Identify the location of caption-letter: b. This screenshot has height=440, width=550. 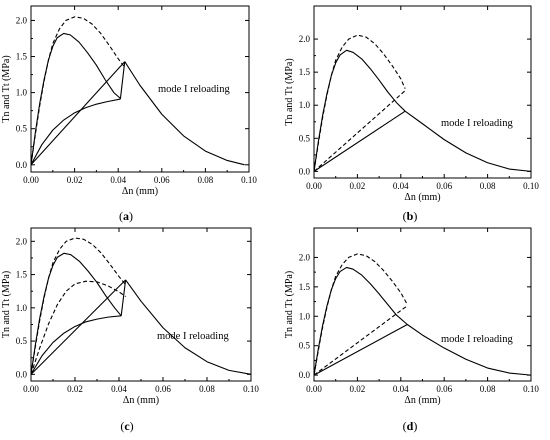
(410, 216).